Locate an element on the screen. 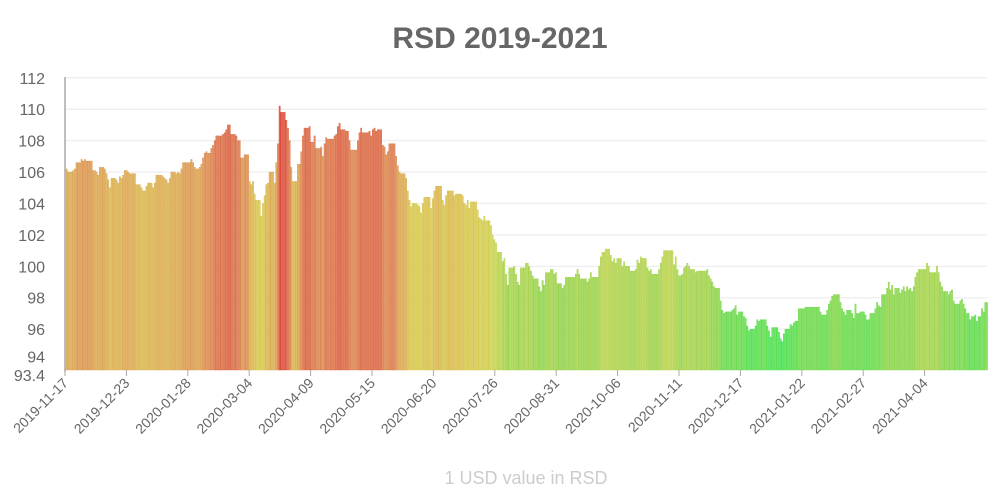  y-tick-label: 98 is located at coordinates (36, 299).